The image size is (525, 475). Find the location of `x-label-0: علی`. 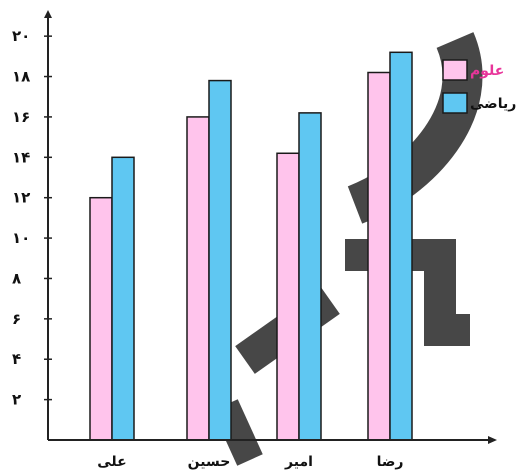

x-label-0: علی is located at coordinates (111, 462).